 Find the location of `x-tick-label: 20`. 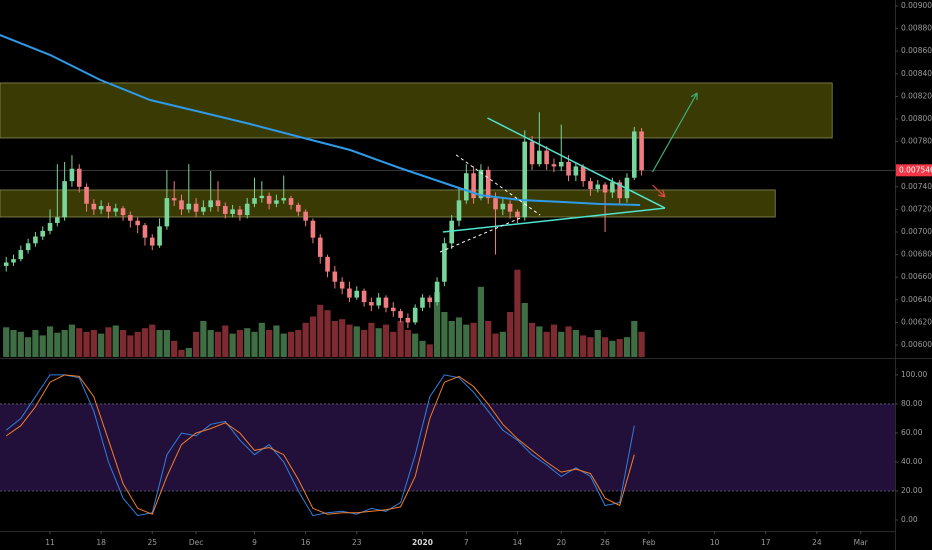

x-tick-label: 20 is located at coordinates (561, 542).